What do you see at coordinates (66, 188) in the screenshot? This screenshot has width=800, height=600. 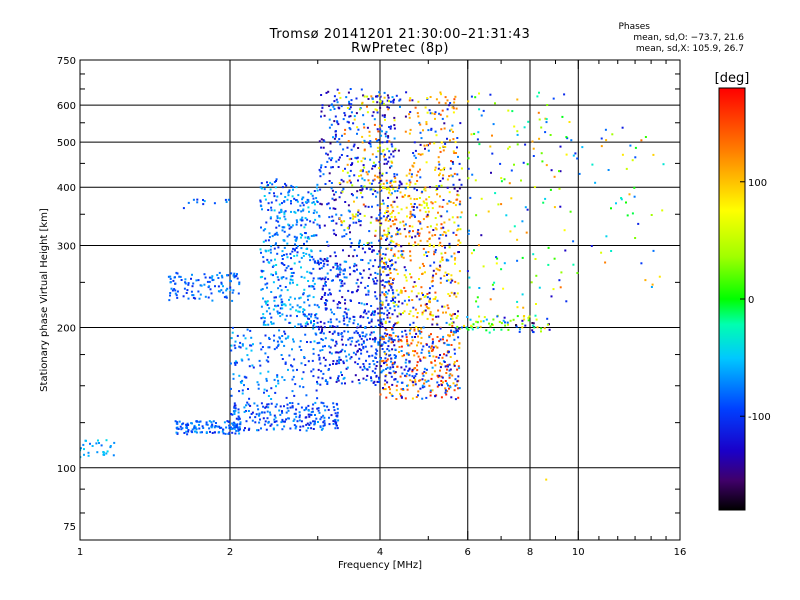 I see `y-tick-label: 400` at bounding box center [66, 188].